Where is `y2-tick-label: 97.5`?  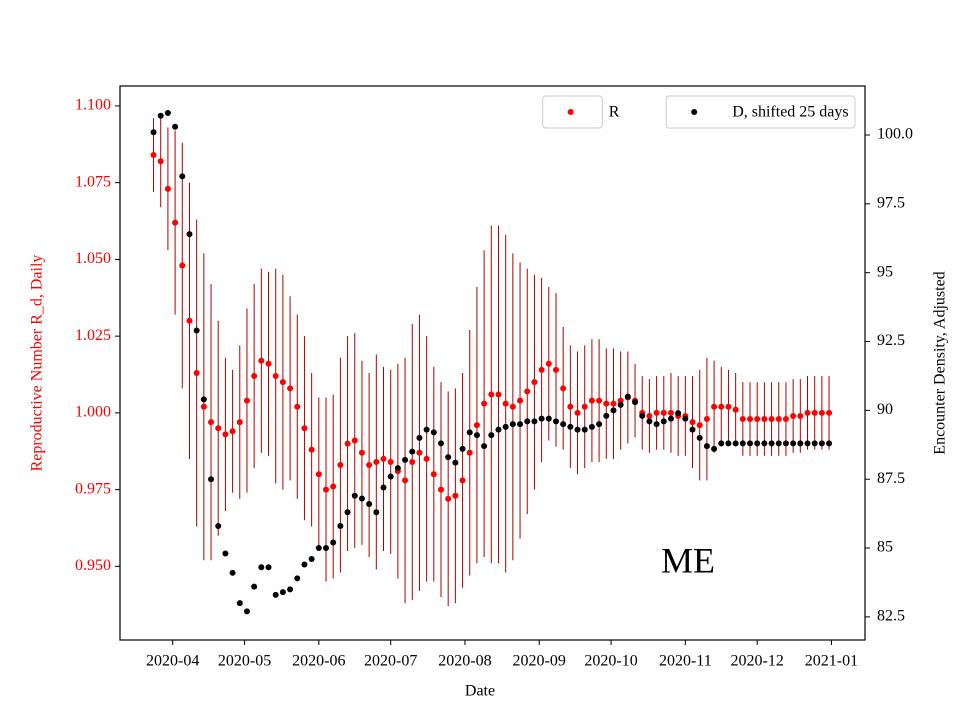 y2-tick-label: 97.5 is located at coordinates (891, 203).